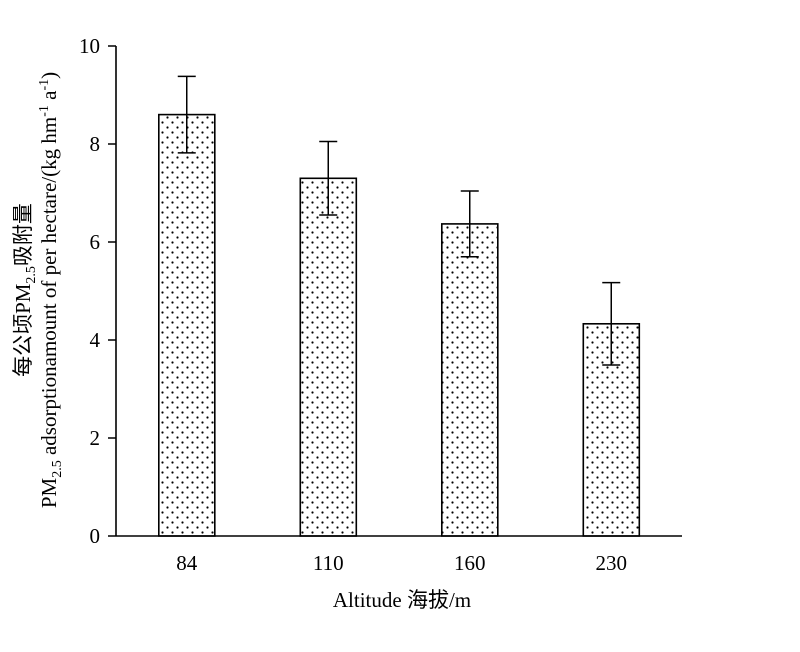 This screenshot has width=800, height=652. What do you see at coordinates (612, 563) in the screenshot?
I see `x-tick-label-230: 230` at bounding box center [612, 563].